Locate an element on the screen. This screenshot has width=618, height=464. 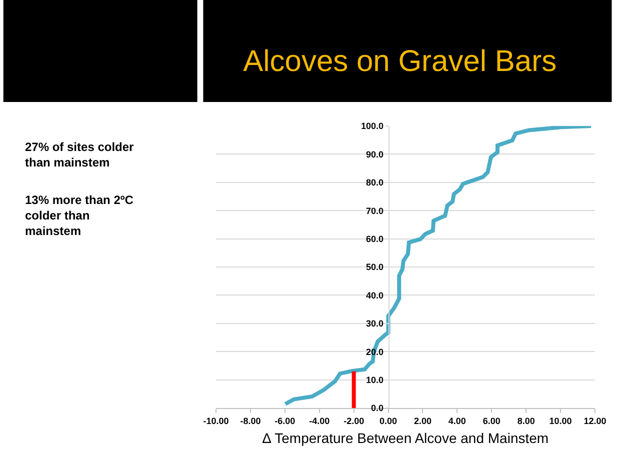
x-tick-label: 12.00 is located at coordinates (595, 421).